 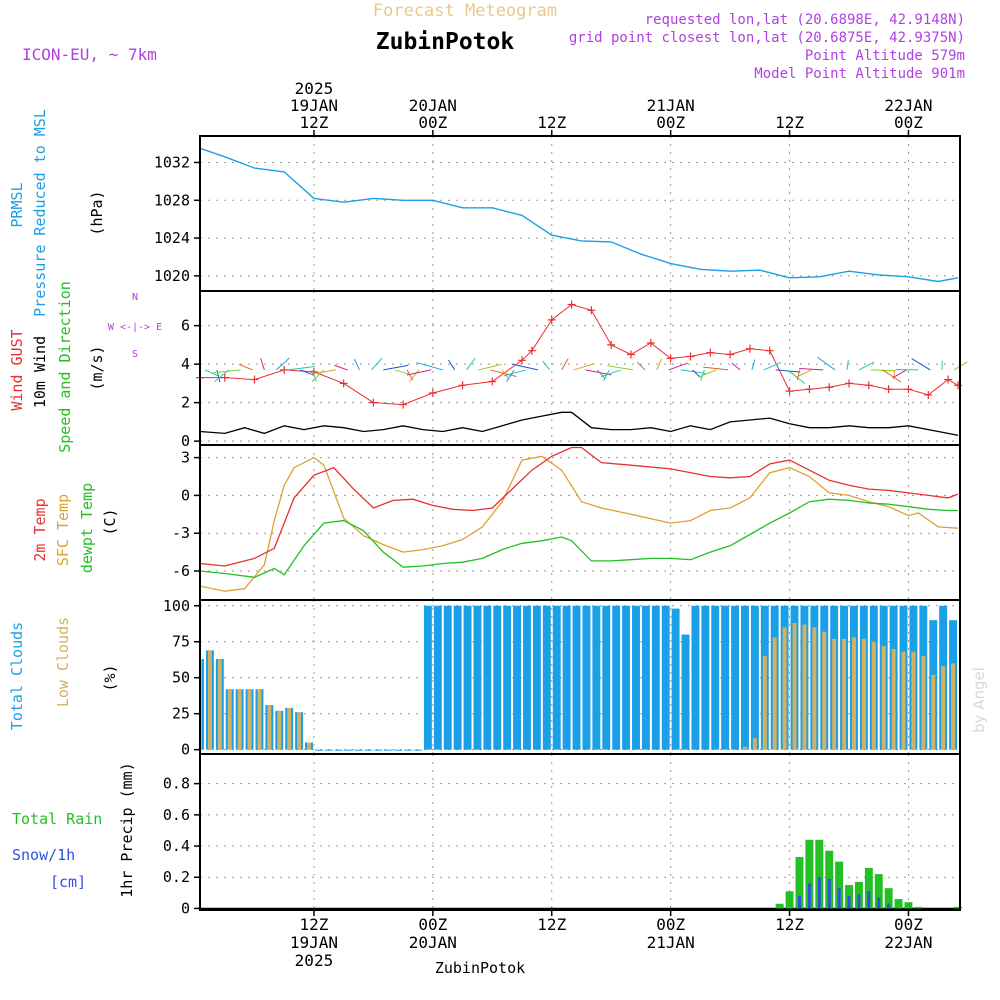 What do you see at coordinates (314, 942) in the screenshot?
I see `bottom-time-label: 19JAN` at bounding box center [314, 942].